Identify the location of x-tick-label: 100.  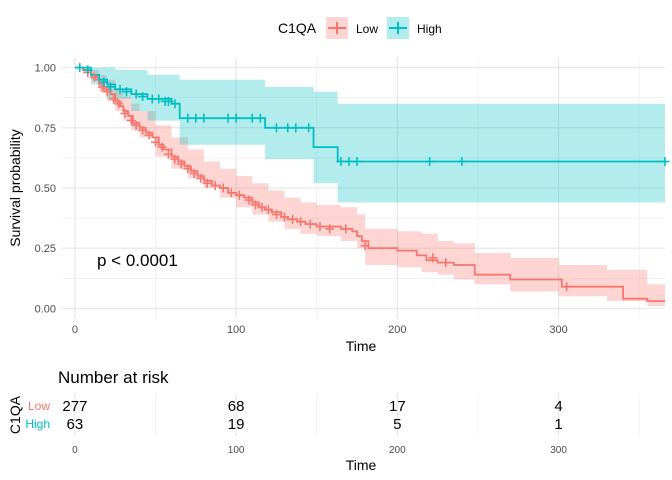
(236, 330).